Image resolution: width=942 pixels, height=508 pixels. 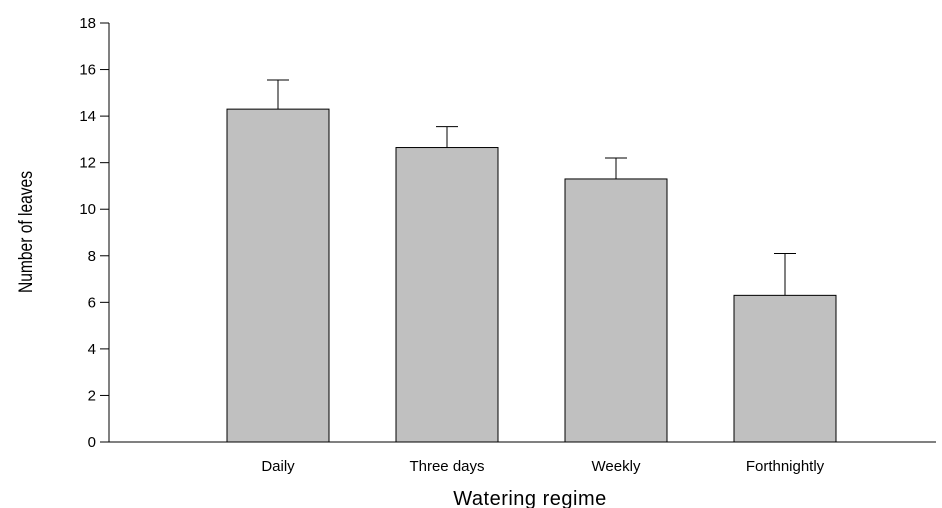 What do you see at coordinates (278, 466) in the screenshot?
I see `x-tick-label: Daily` at bounding box center [278, 466].